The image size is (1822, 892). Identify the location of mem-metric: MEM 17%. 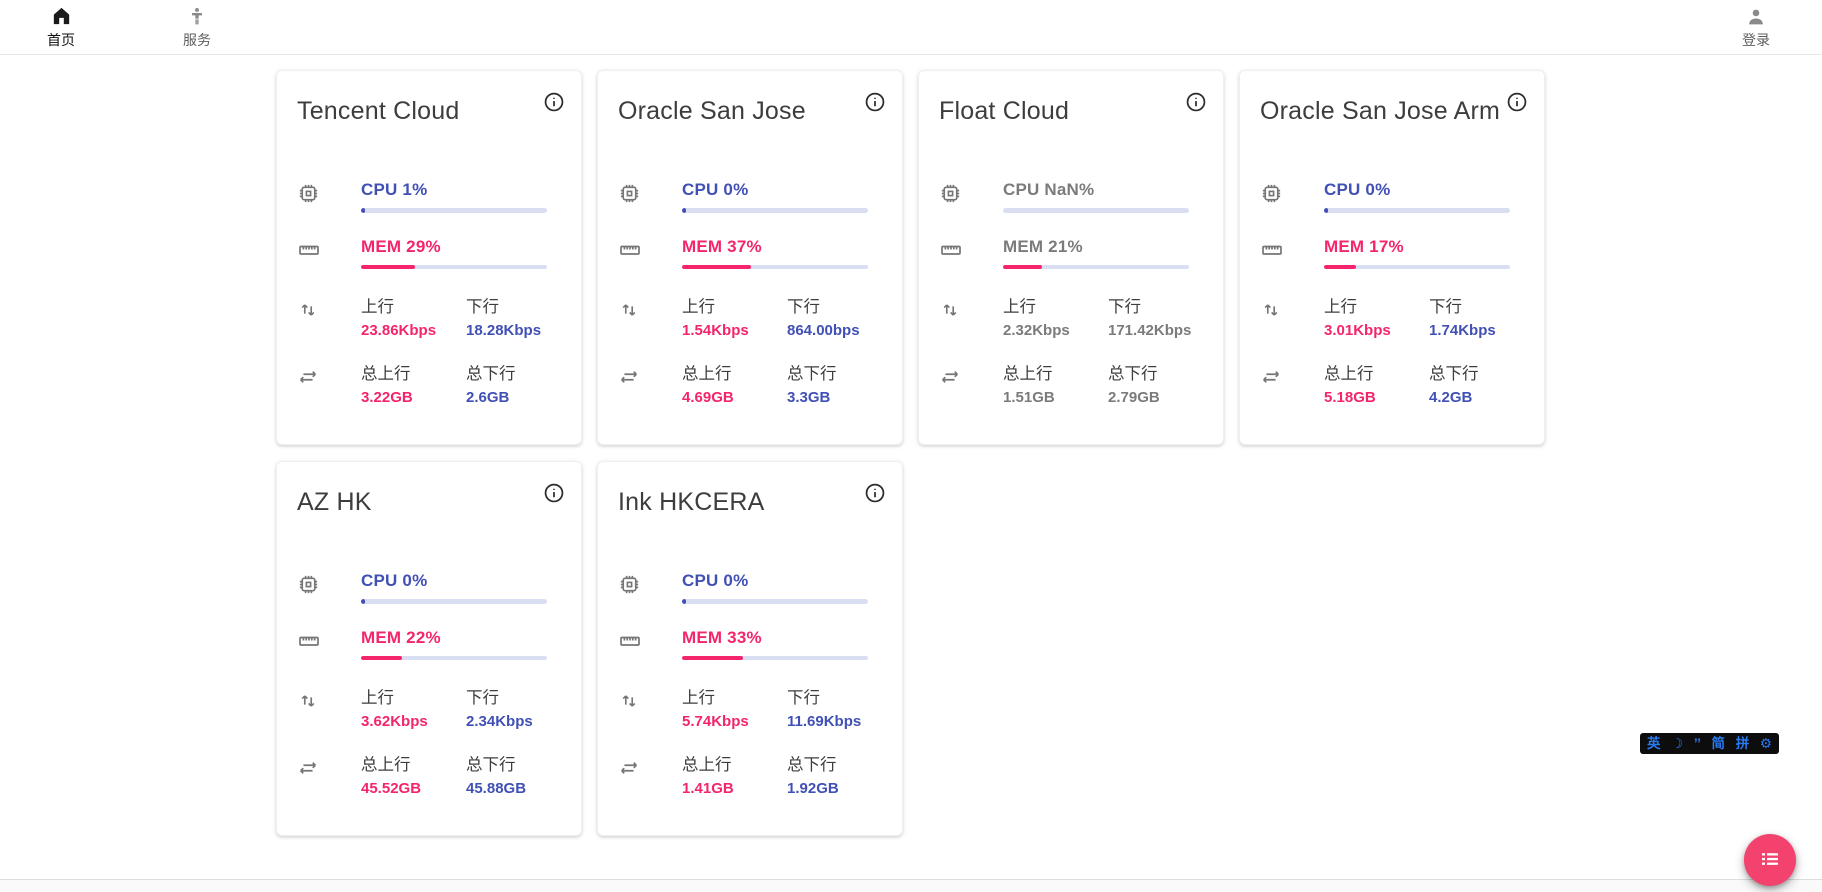
(1424, 253).